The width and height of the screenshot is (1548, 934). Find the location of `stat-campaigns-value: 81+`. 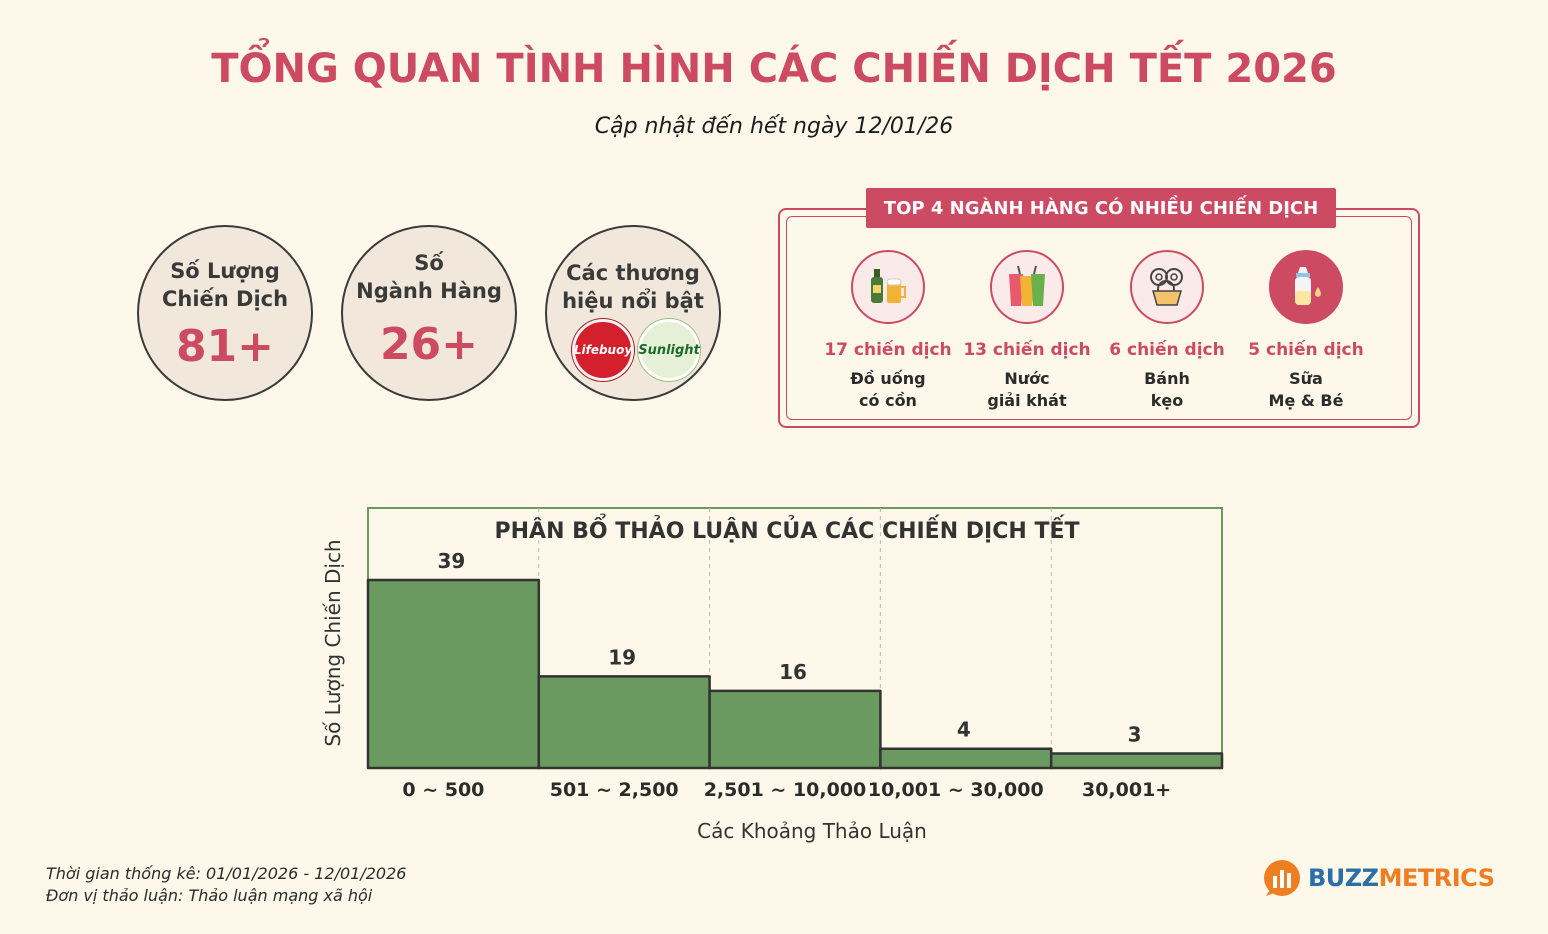

stat-campaigns-value: 81+ is located at coordinates (225, 346).